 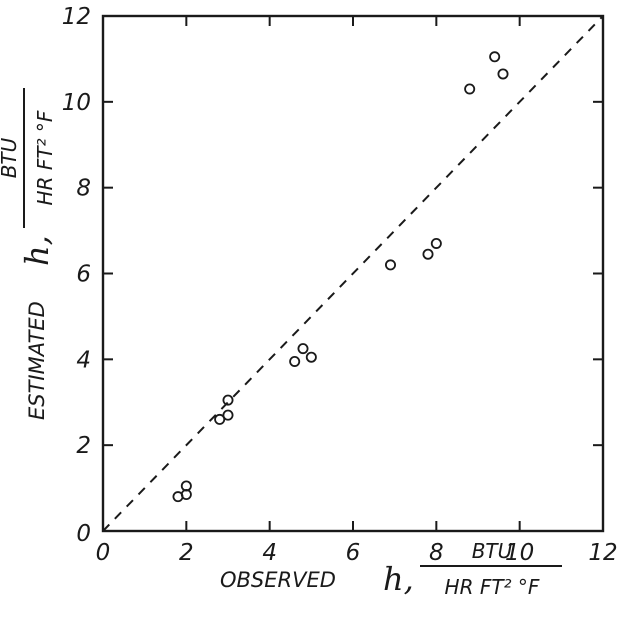 I want to click on x-tick-label: 0, so click(x=103, y=553).